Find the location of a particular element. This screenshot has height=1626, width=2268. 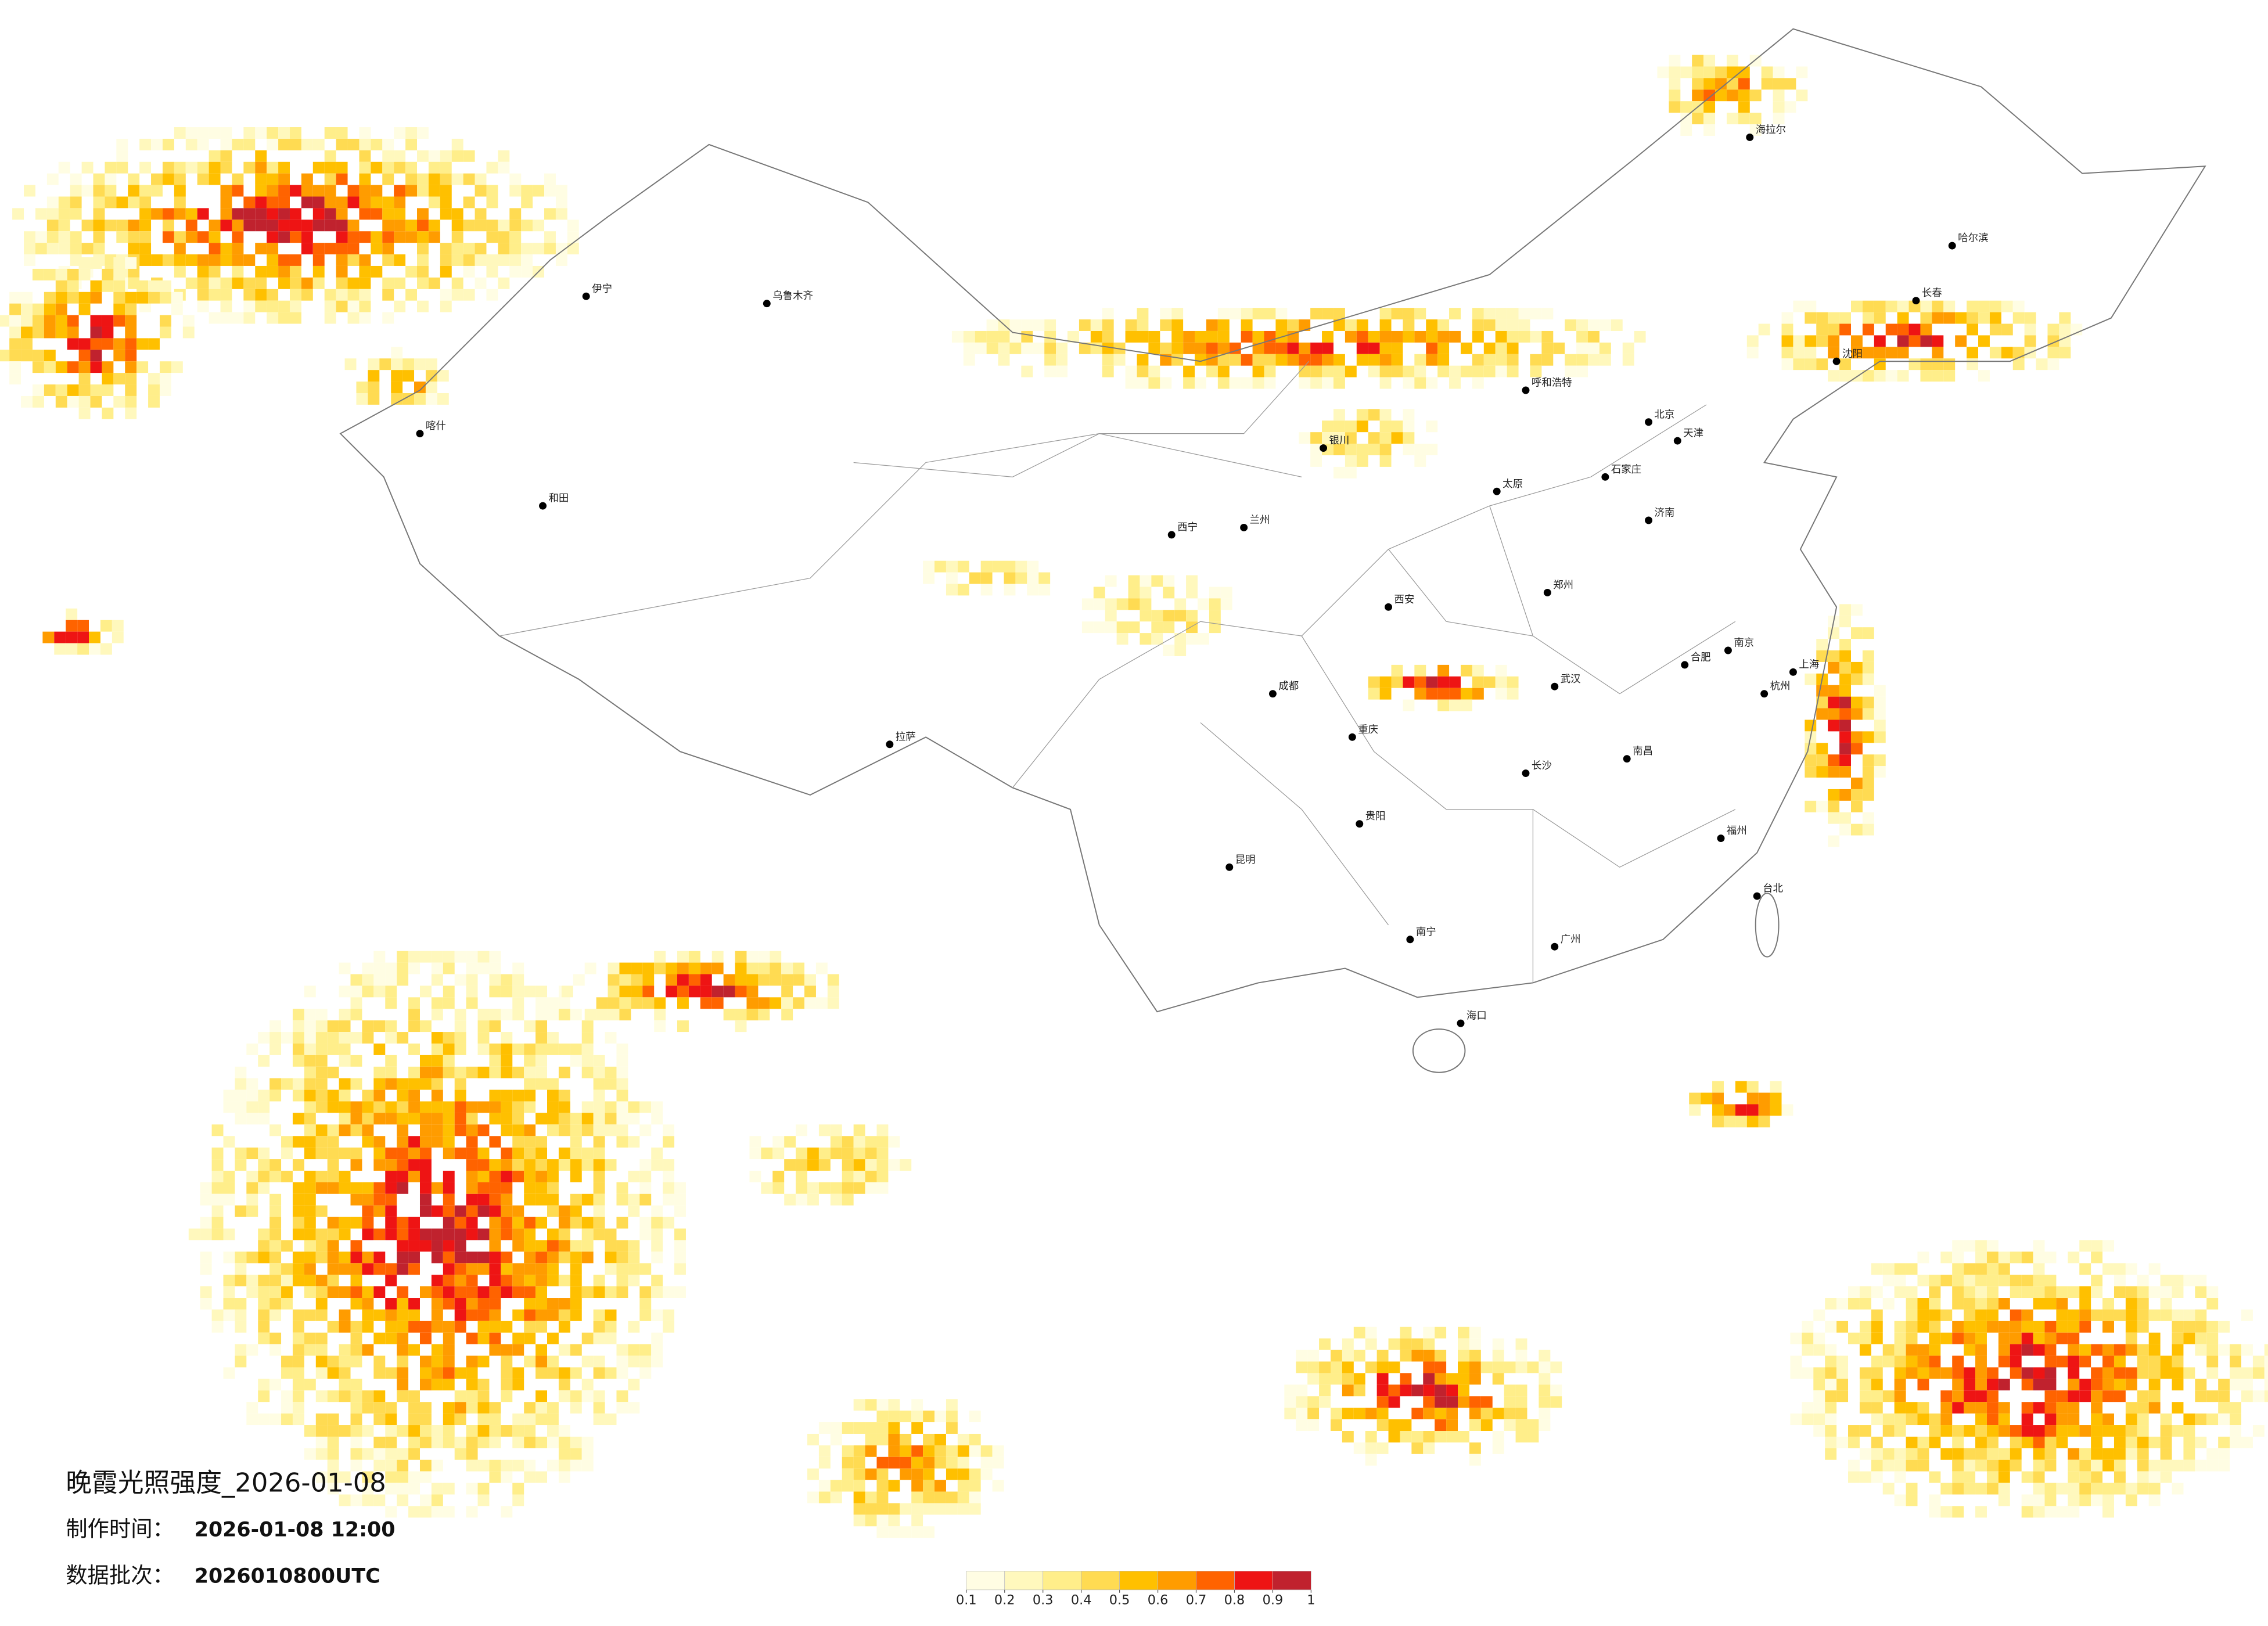

city-label: 重庆 is located at coordinates (1368, 730).